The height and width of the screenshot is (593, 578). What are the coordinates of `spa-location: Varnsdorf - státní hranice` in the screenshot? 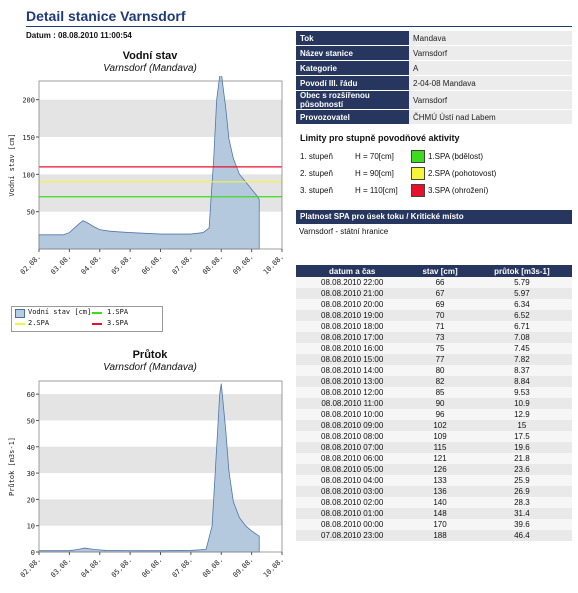 It's located at (344, 231).